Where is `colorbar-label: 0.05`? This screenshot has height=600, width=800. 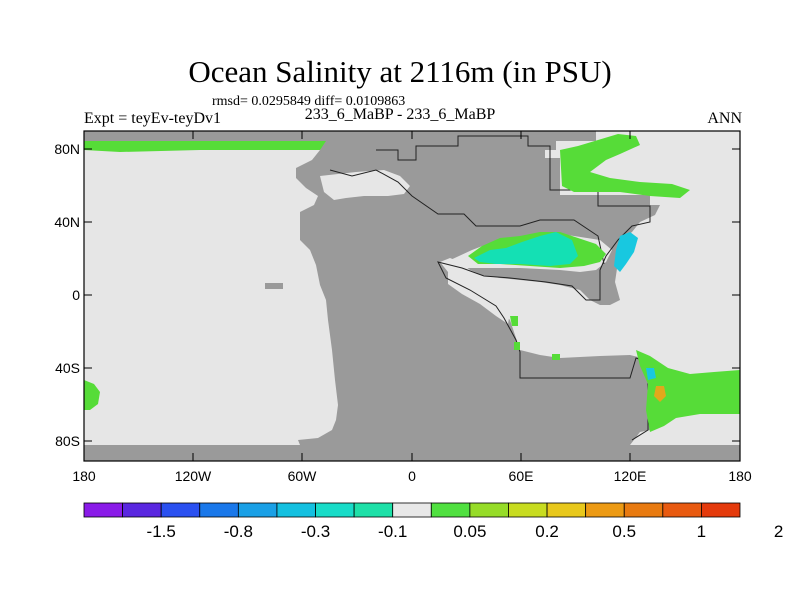 colorbar-label: 0.05 is located at coordinates (469, 531).